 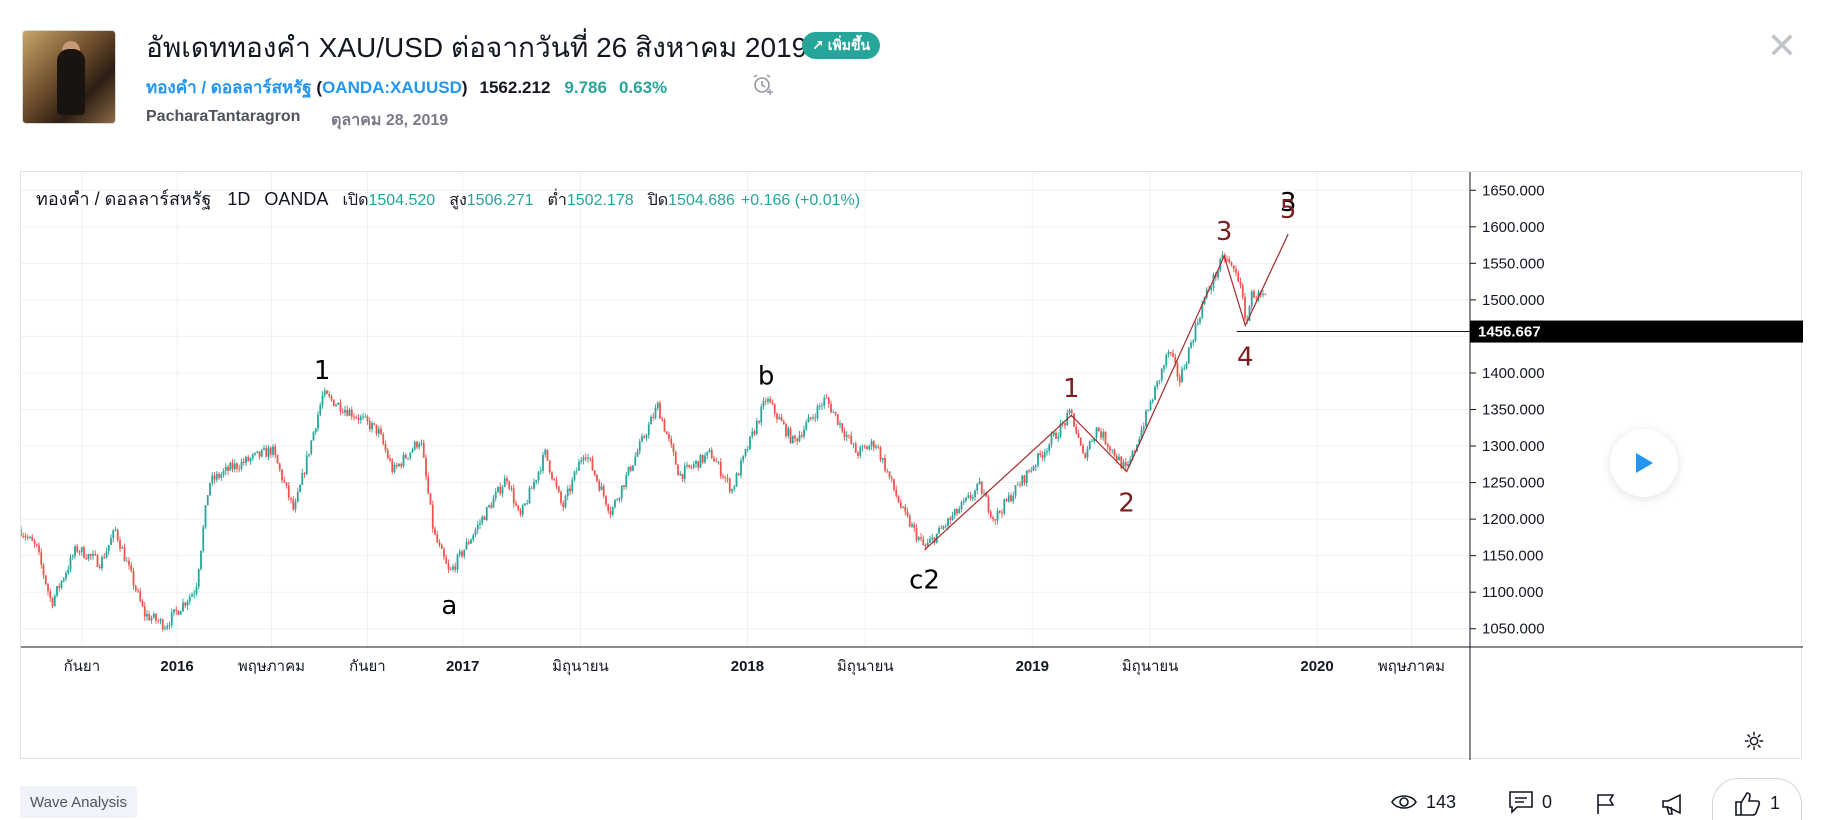 I want to click on megaphone-icon, so click(x=1673, y=804).